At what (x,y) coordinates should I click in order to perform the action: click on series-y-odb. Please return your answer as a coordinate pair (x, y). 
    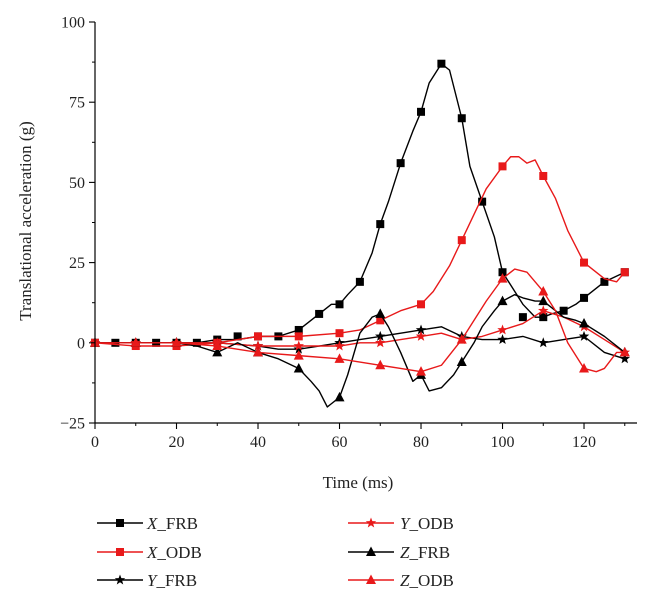
    Looking at the image, I should click on (360, 331).